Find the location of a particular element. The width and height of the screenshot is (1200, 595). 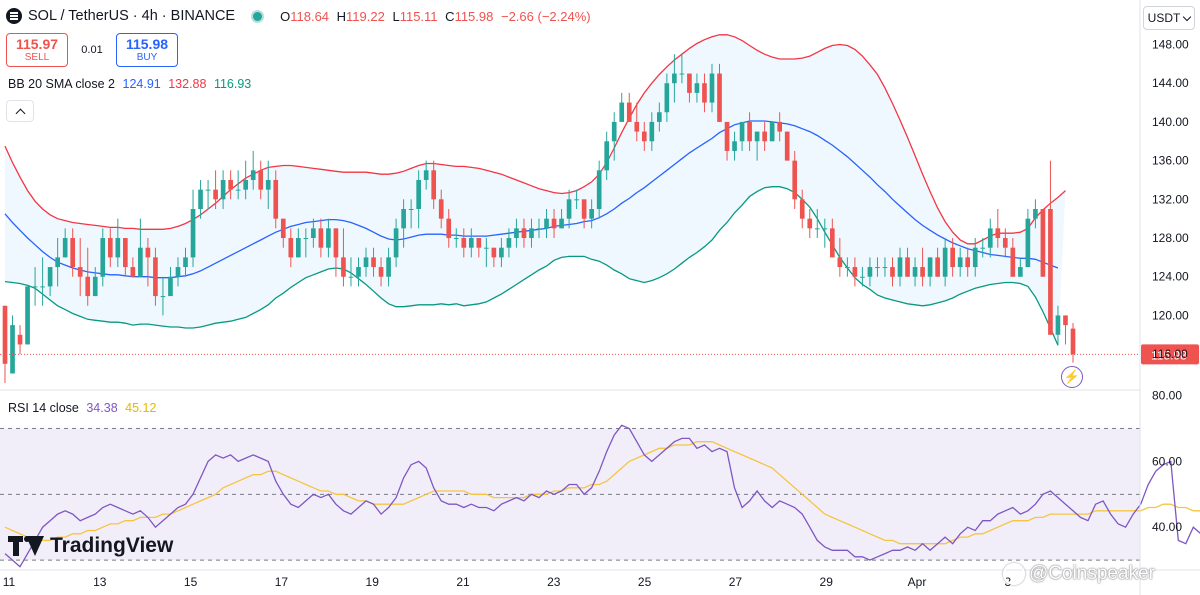

last-price-line: 115.98 is located at coordinates (599, 354).